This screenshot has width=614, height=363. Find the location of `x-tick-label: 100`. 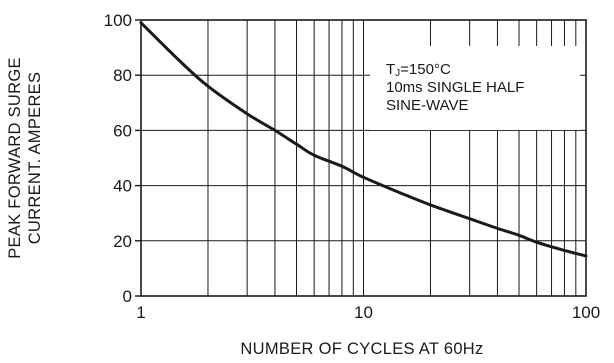

x-tick-label: 100 is located at coordinates (586, 312).